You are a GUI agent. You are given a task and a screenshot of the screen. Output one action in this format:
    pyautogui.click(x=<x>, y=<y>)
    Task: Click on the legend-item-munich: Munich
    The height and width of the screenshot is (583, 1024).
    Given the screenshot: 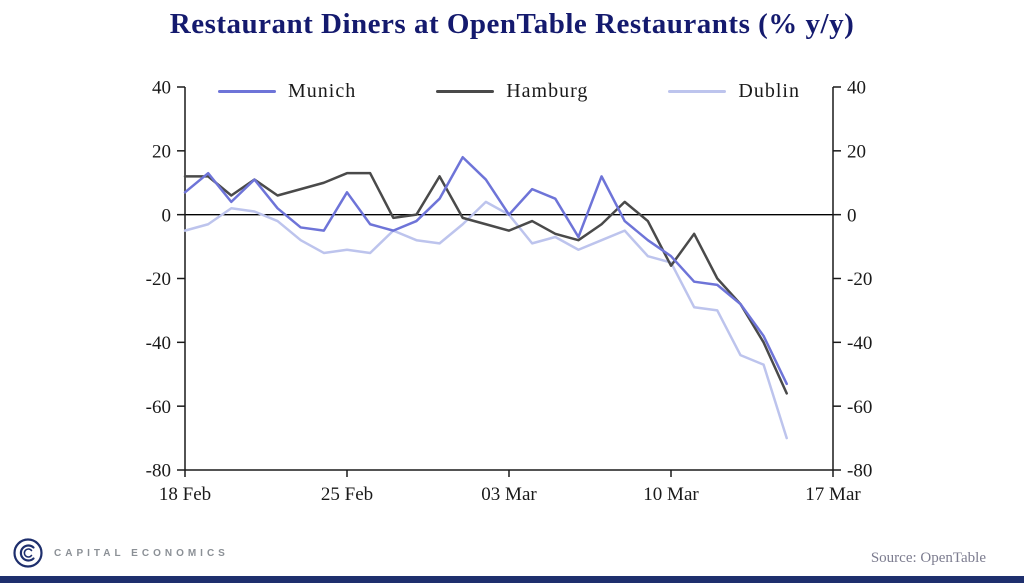 What is the action you would take?
    pyautogui.click(x=287, y=91)
    